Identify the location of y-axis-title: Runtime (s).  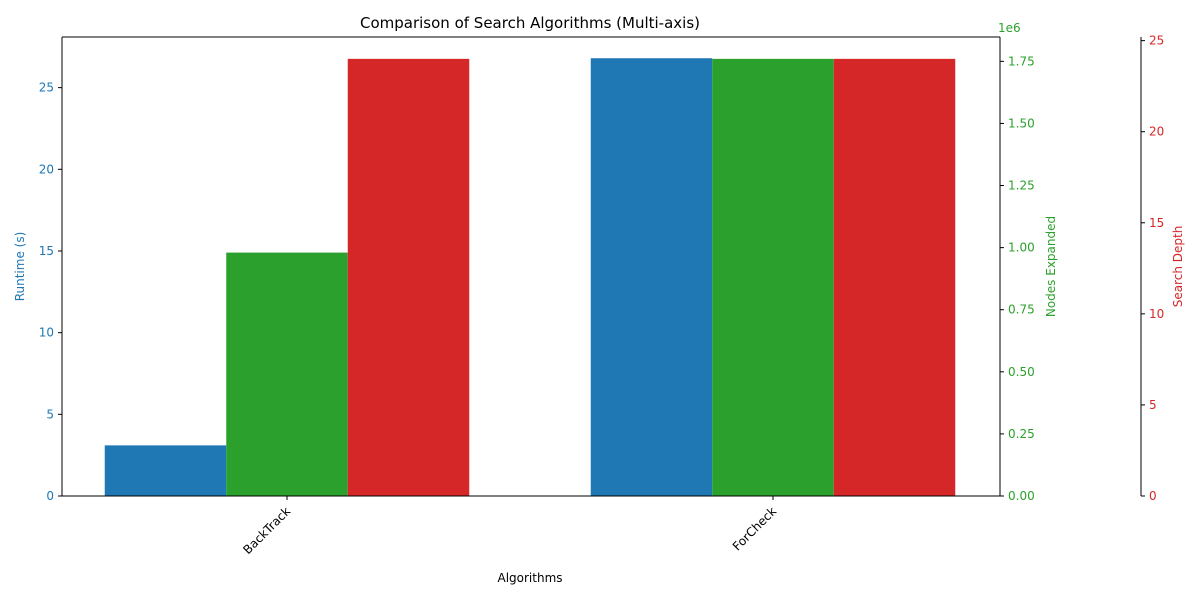
(20, 267).